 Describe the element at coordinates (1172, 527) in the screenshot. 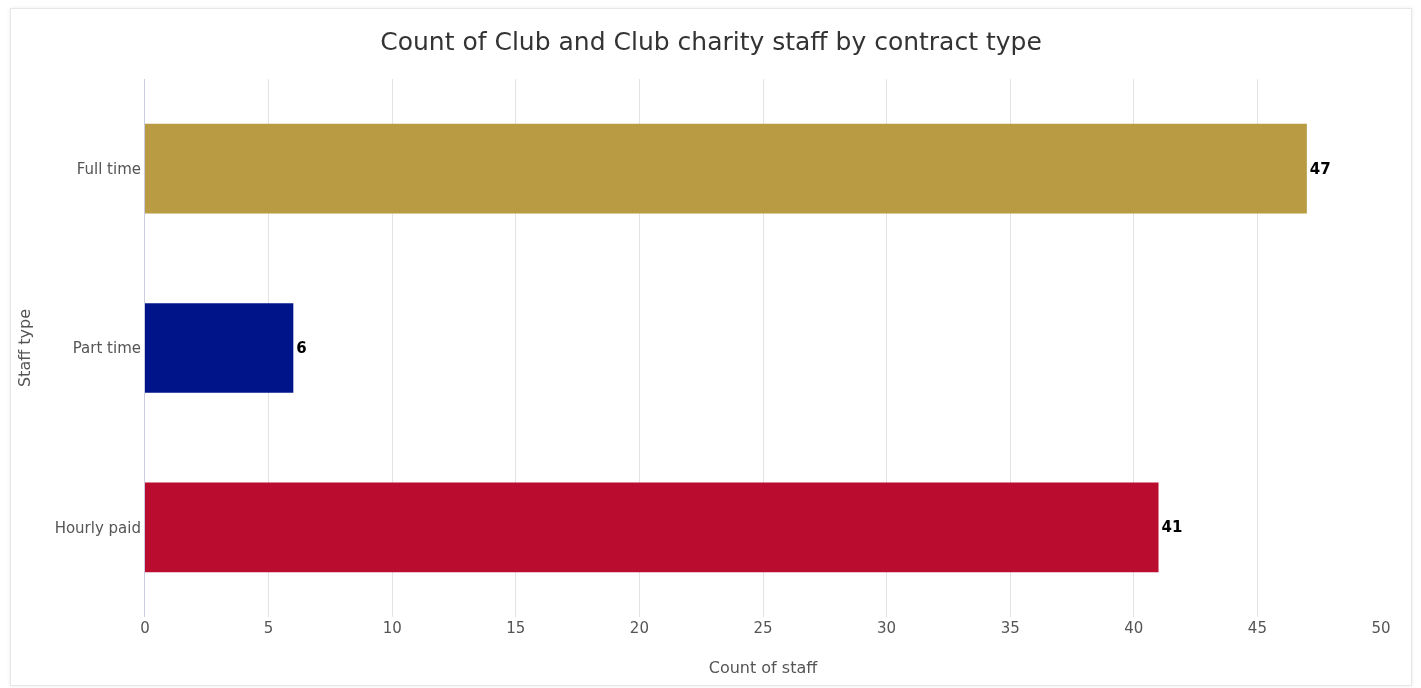

I see `data-label: 41` at that location.